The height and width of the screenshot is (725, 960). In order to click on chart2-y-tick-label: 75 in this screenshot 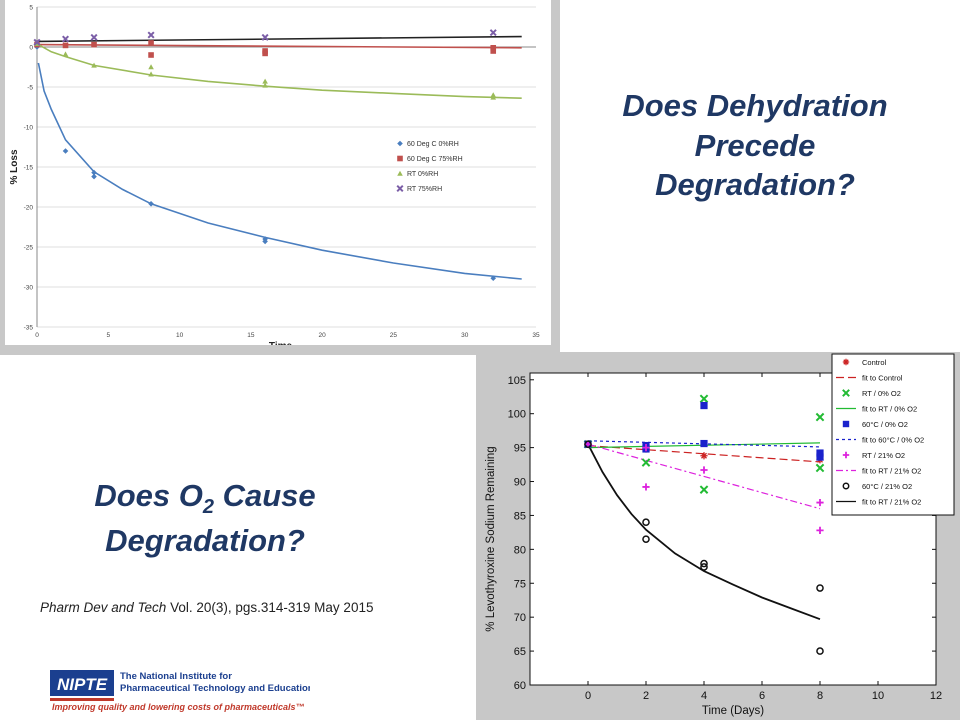, I will do `click(520, 584)`.